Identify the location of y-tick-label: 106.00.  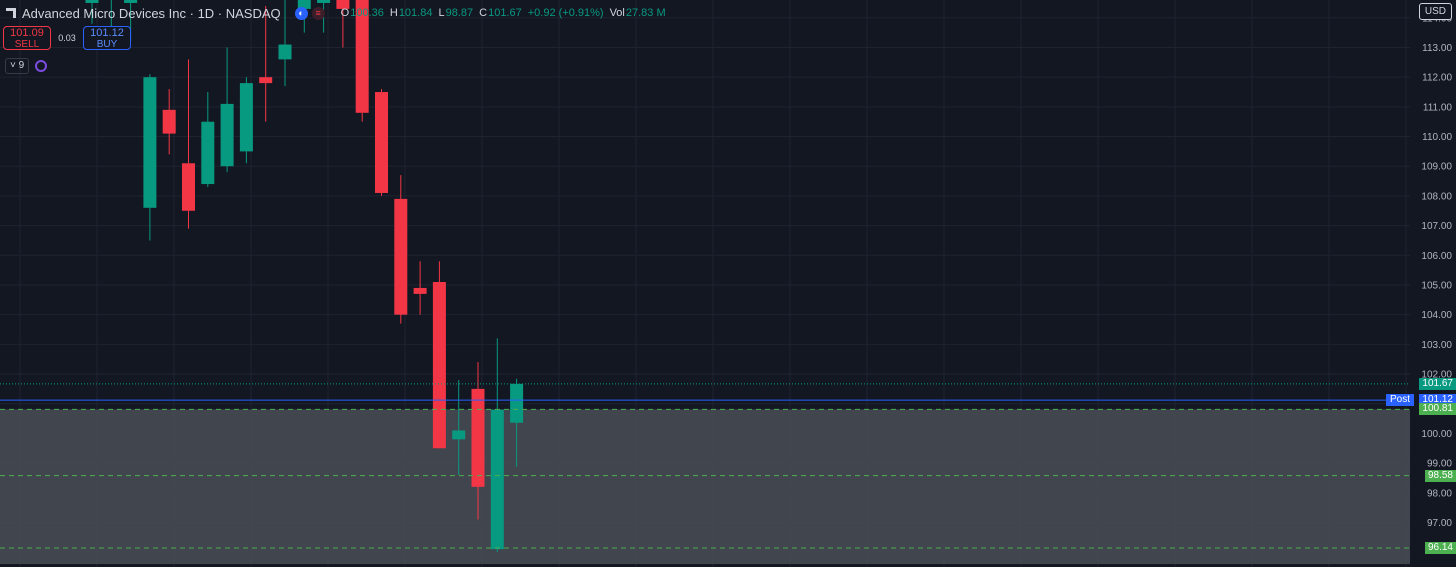
(1436, 256).